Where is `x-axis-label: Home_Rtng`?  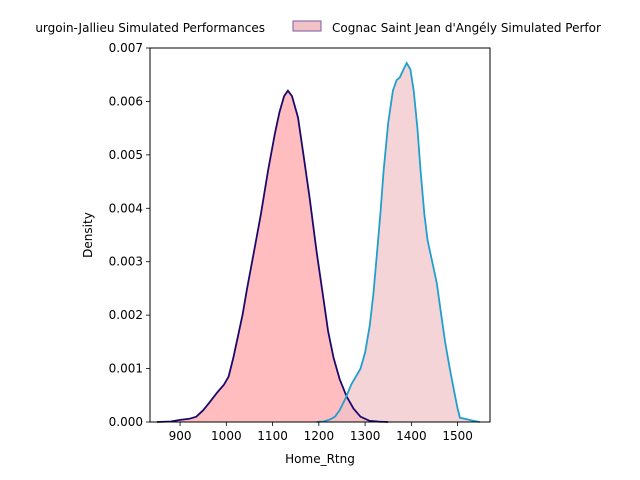 x-axis-label: Home_Rtng is located at coordinates (320, 459).